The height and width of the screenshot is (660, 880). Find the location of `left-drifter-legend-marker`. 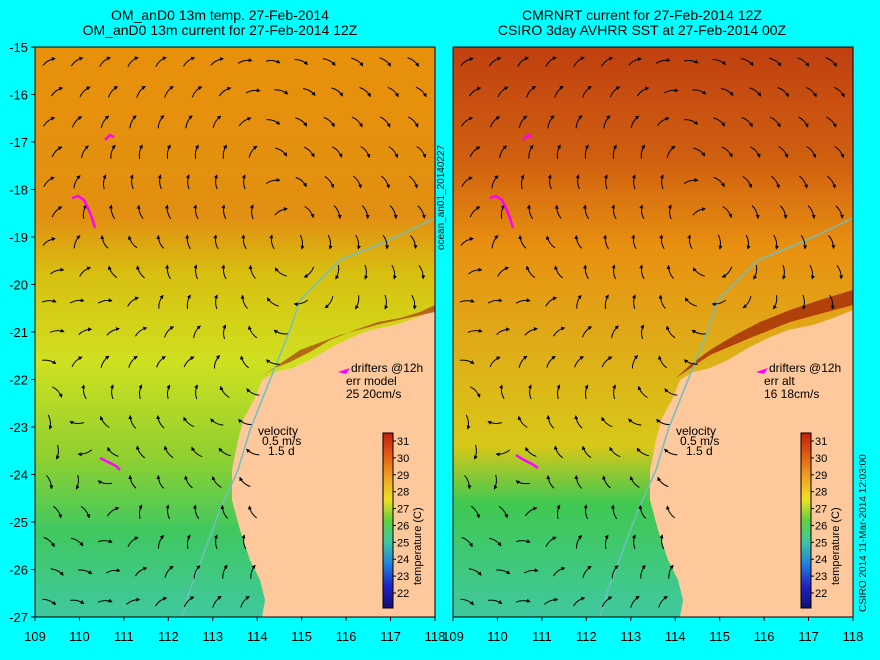

left-drifter-legend-marker is located at coordinates (344, 371).